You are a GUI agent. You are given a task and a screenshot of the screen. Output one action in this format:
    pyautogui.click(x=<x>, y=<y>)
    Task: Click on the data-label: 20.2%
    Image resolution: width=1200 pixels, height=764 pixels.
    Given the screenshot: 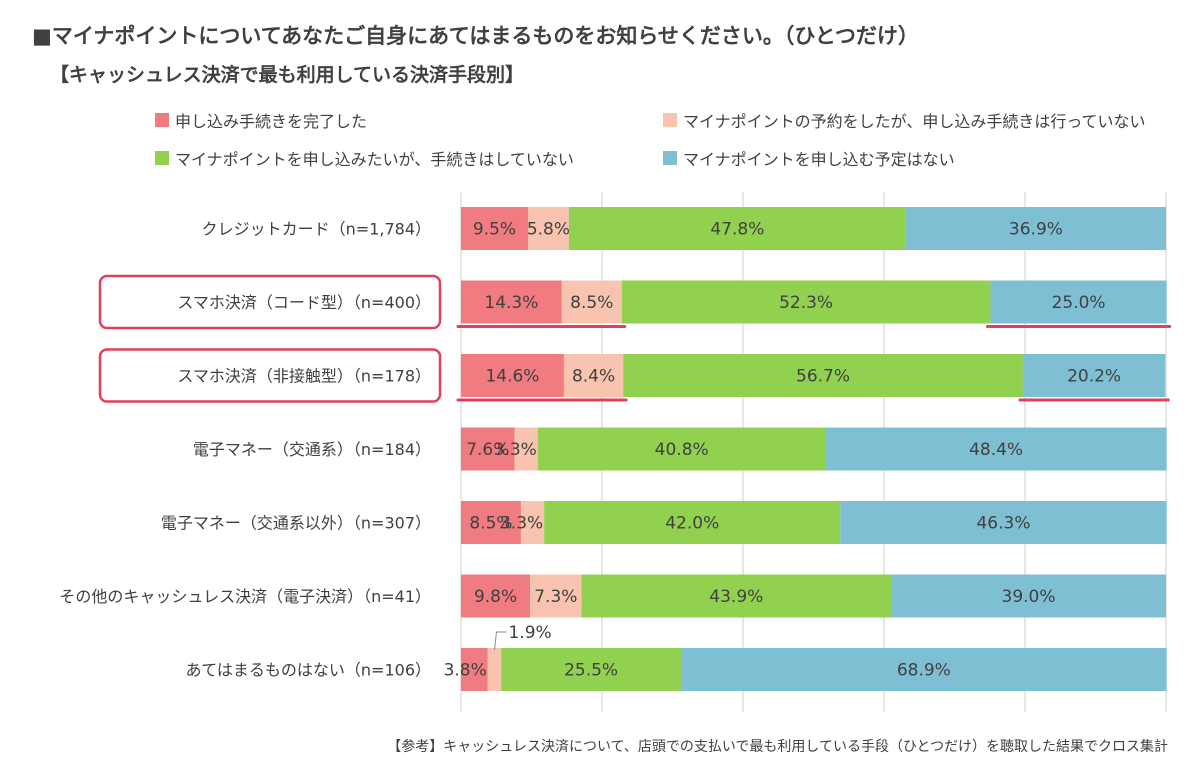 What is the action you would take?
    pyautogui.click(x=1094, y=377)
    